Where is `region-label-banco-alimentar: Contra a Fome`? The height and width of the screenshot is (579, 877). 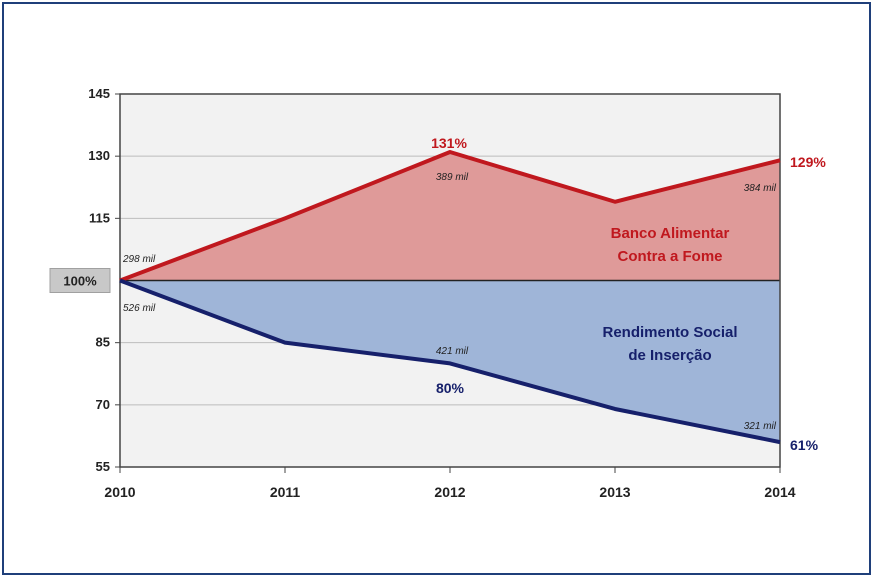
region-label-banco-alimentar: Contra a Fome is located at coordinates (669, 256).